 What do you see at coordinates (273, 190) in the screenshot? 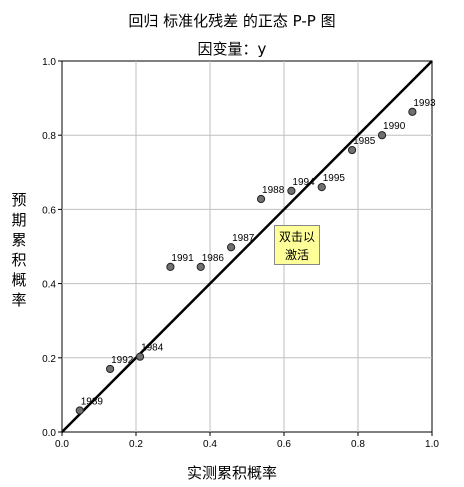
I see `point-label: 1988` at bounding box center [273, 190].